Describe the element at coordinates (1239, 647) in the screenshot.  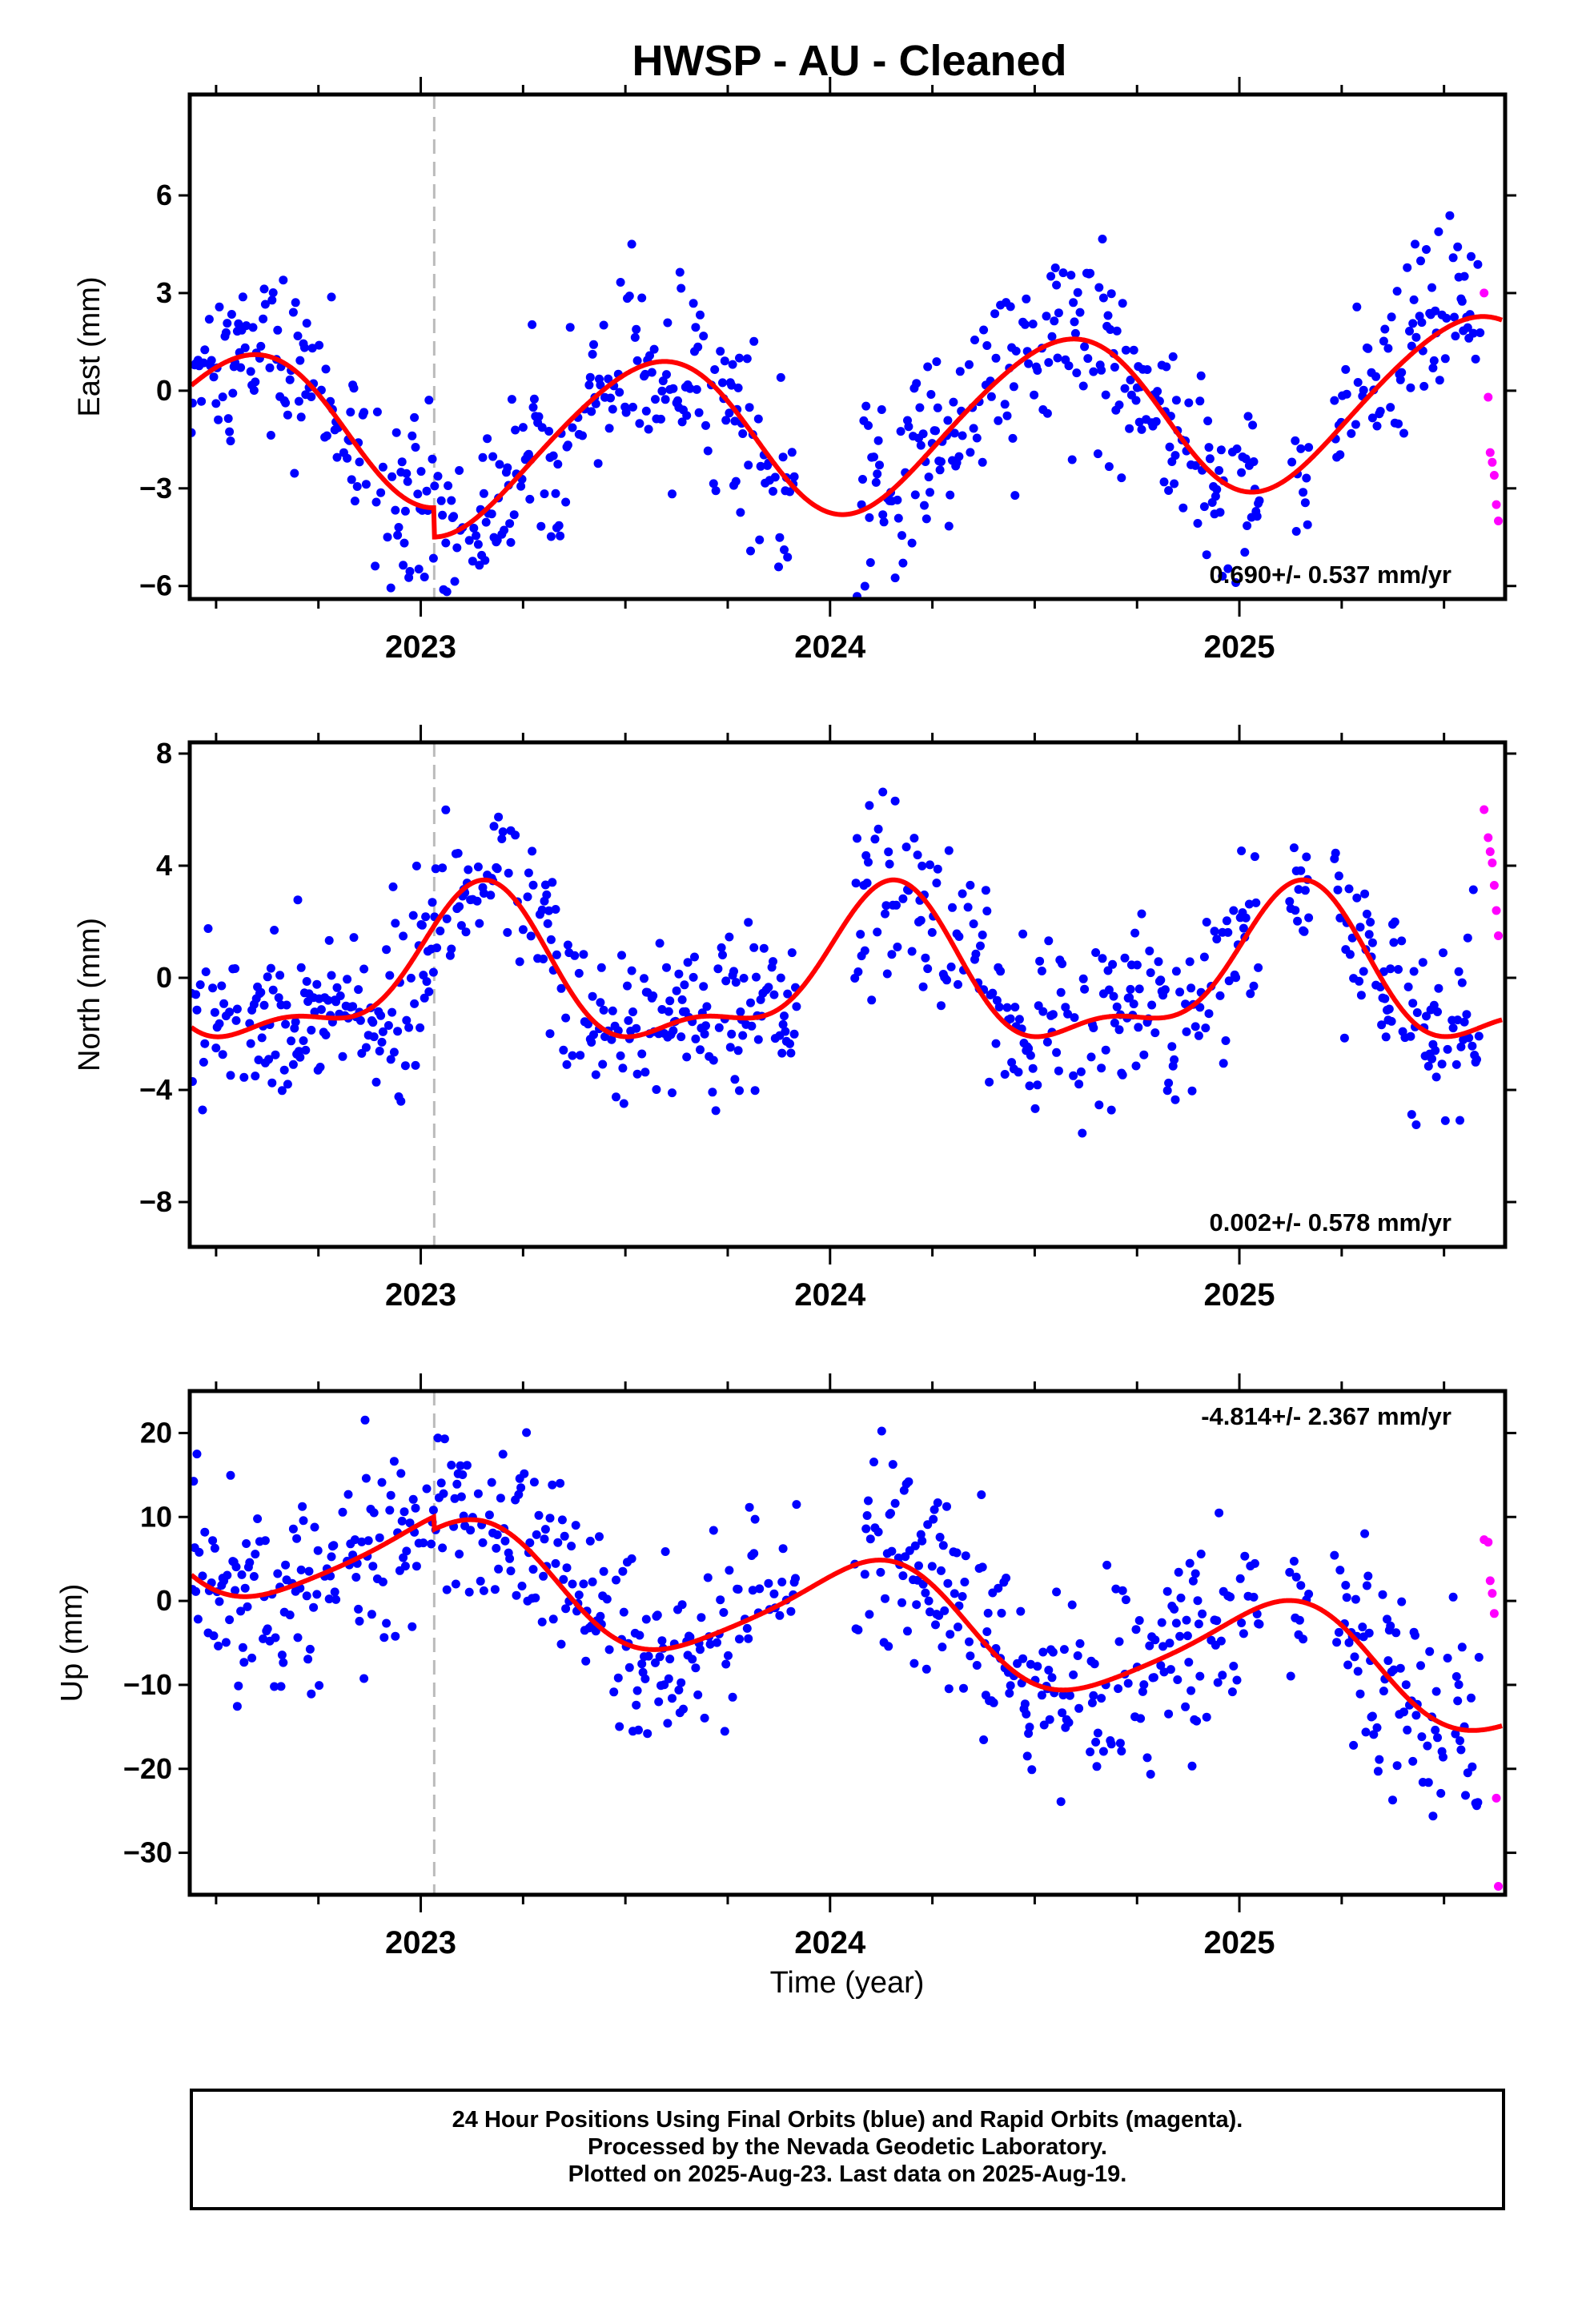
I see `x-tick-label: 2025` at that location.